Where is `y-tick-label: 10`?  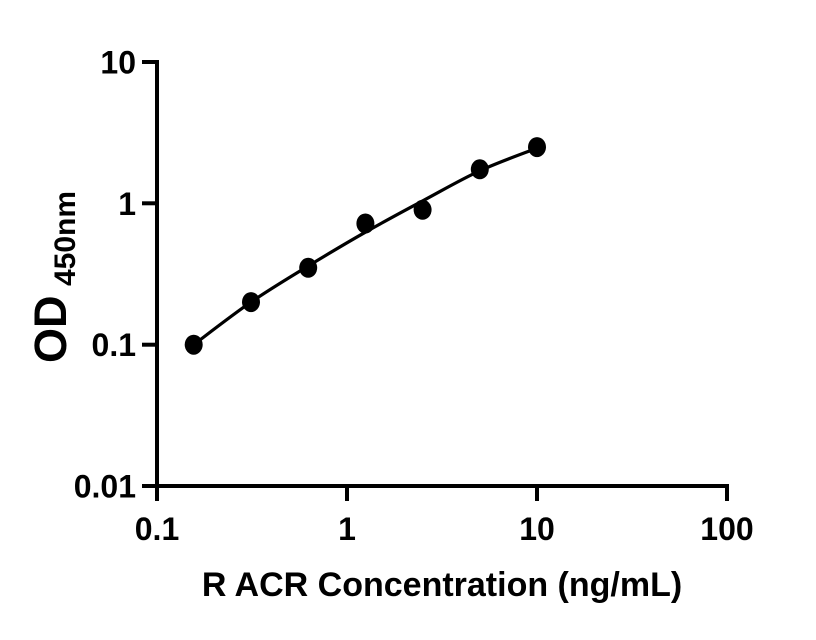
y-tick-label: 10 is located at coordinates (118, 63).